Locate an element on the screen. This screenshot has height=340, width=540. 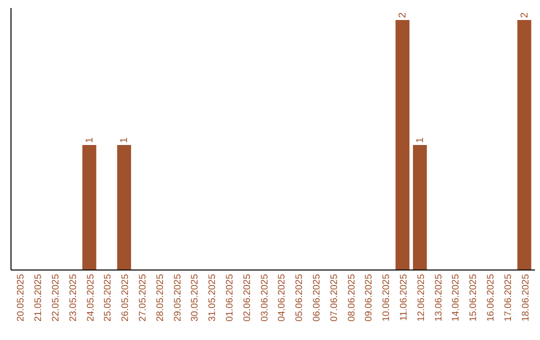
x-tick-label: 13.06.2025 is located at coordinates (438, 298).